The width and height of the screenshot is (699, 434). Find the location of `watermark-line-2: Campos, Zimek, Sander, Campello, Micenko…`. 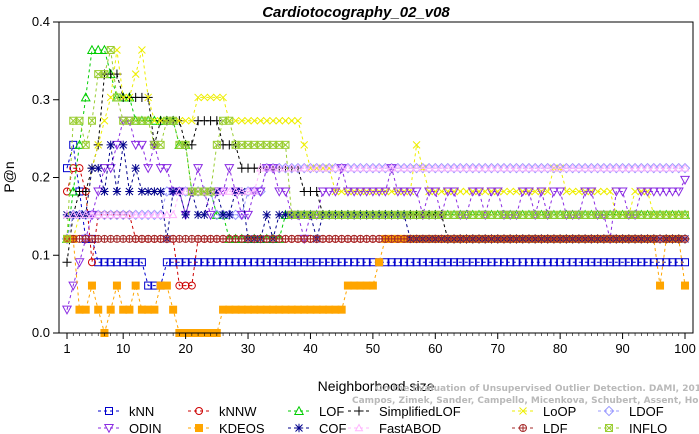

watermark-line-2: Campos, Zimek, Sander, Campello, Micenko… is located at coordinates (525, 401).